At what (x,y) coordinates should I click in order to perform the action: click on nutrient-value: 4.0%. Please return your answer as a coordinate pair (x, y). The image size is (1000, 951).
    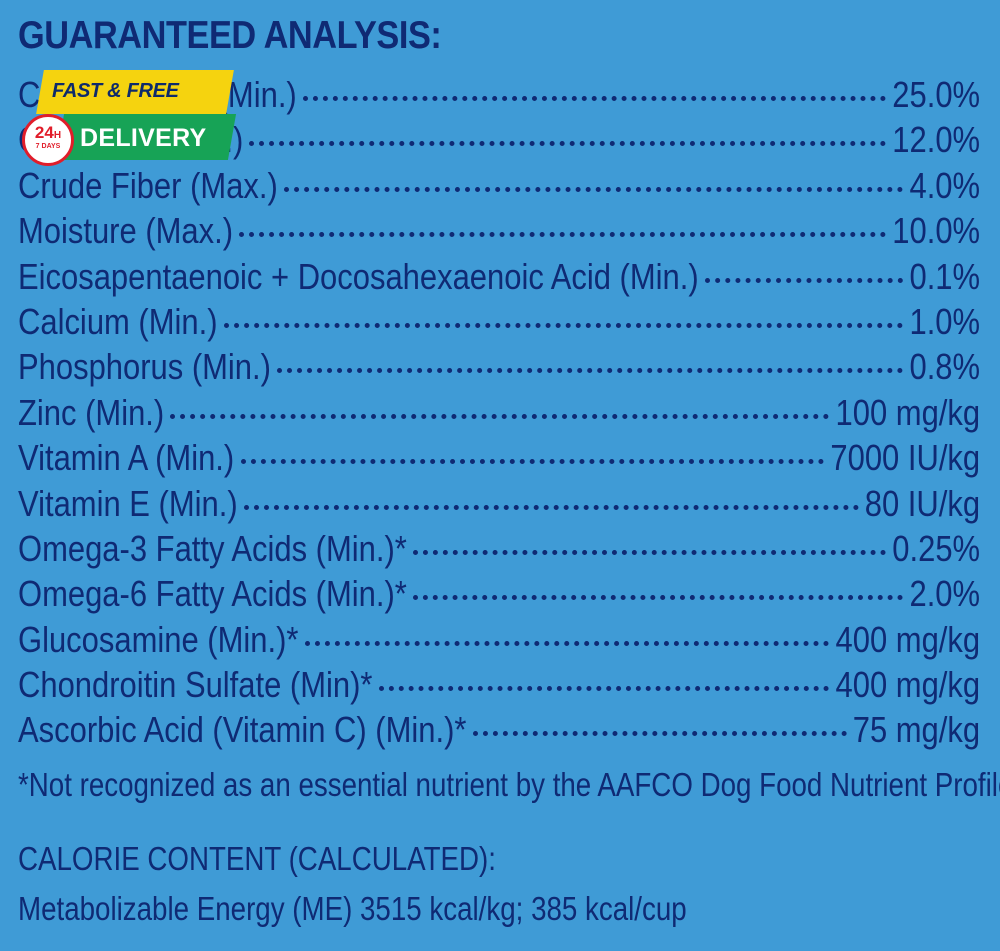
    Looking at the image, I should click on (944, 185).